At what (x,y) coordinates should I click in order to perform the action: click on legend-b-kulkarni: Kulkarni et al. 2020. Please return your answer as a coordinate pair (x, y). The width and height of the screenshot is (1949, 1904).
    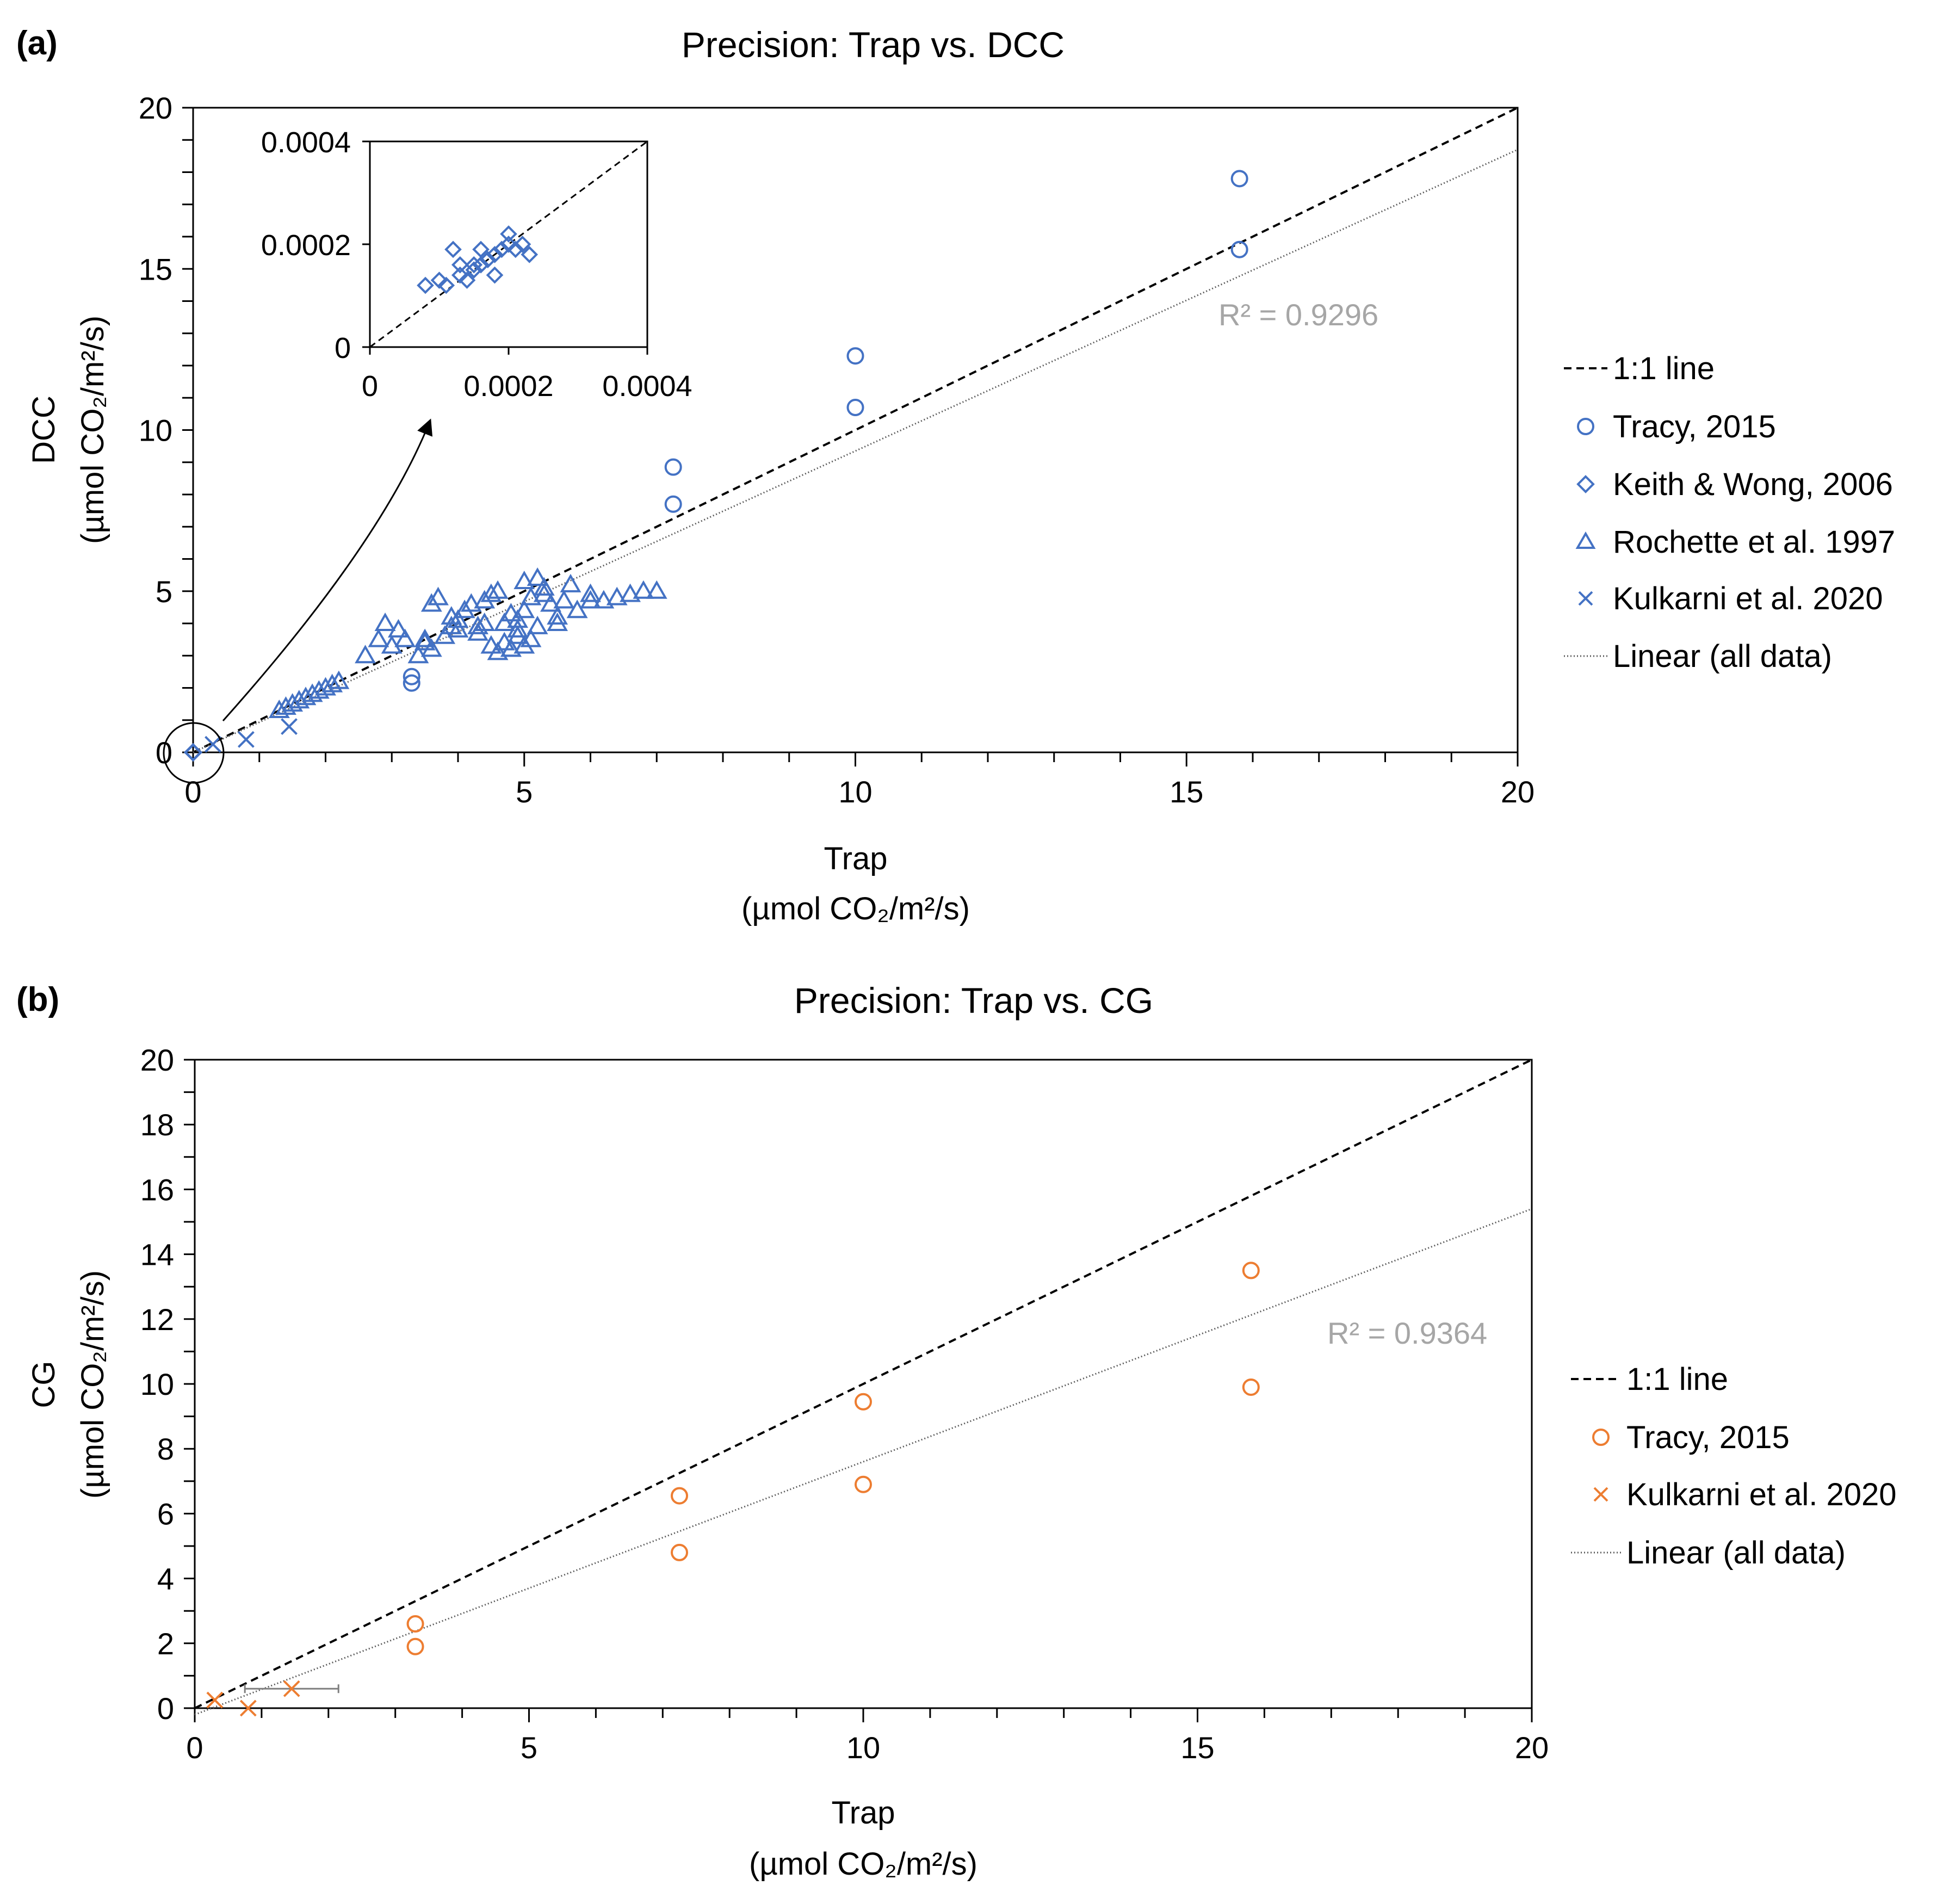
    Looking at the image, I should click on (1745, 1494).